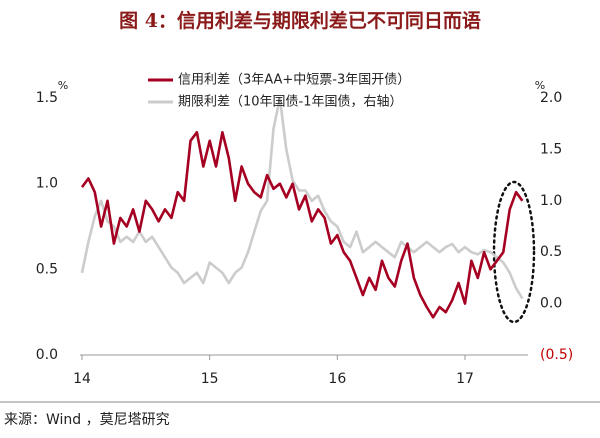 The image size is (600, 438). What do you see at coordinates (300, 20) in the screenshot?
I see `chart-title: 图 4：信用利差与期限利差已不可同日而语` at bounding box center [300, 20].